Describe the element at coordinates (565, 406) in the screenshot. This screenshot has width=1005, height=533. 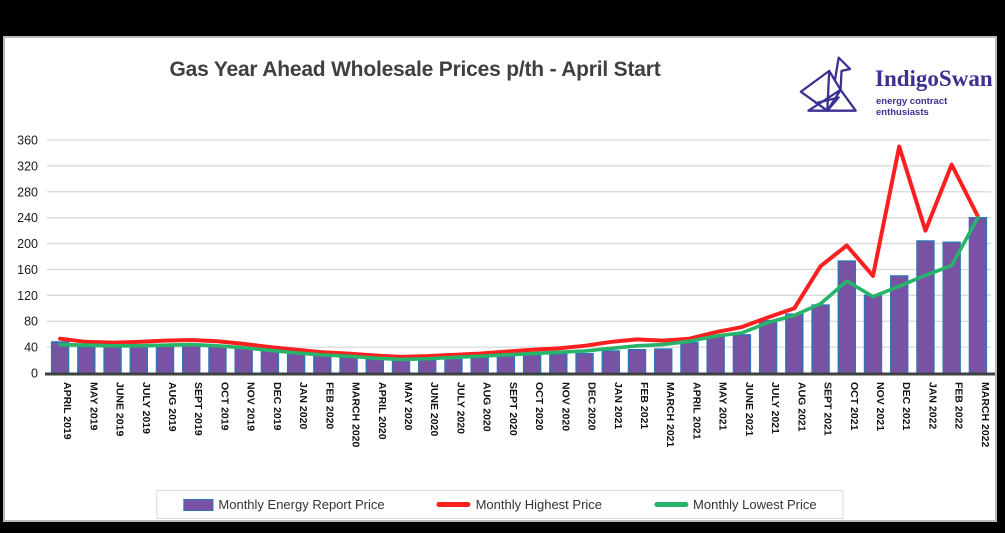
I see `x-axis-label: NOV 2020` at that location.